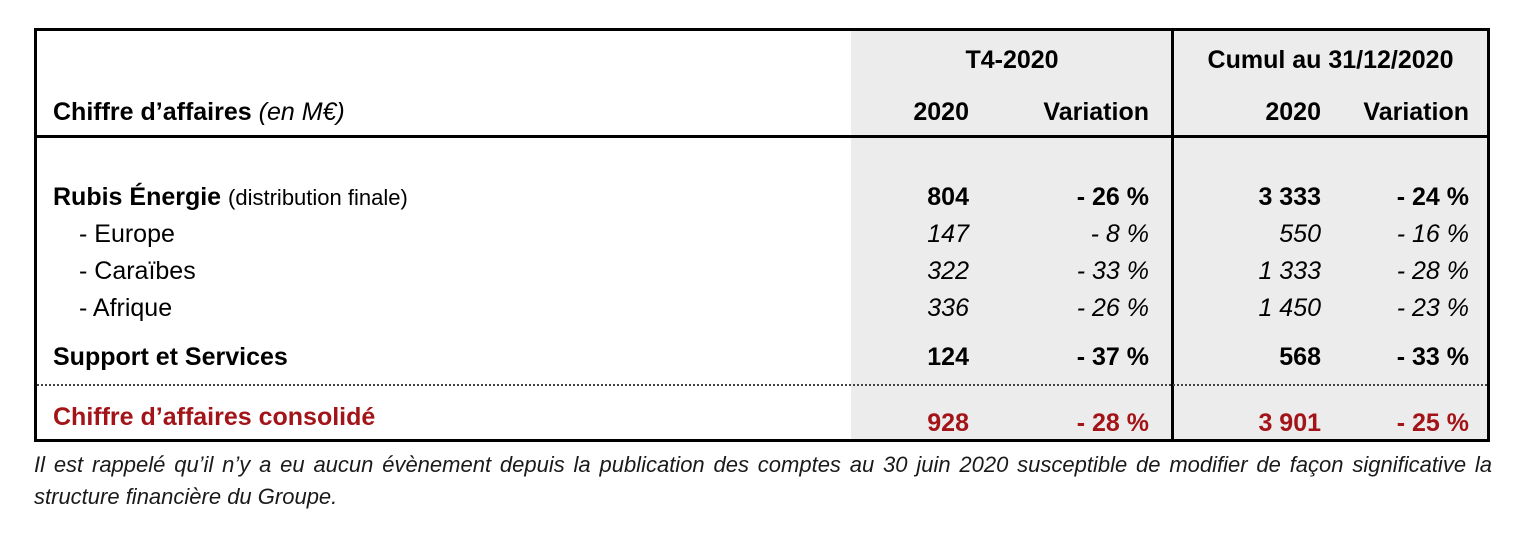  Describe the element at coordinates (1293, 112) in the screenshot. I see `header-cumul-year: 2020` at that location.